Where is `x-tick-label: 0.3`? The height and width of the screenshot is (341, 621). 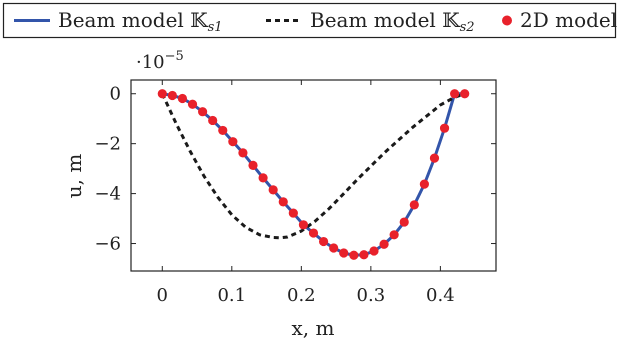
x-tick-label: 0.3 is located at coordinates (371, 295).